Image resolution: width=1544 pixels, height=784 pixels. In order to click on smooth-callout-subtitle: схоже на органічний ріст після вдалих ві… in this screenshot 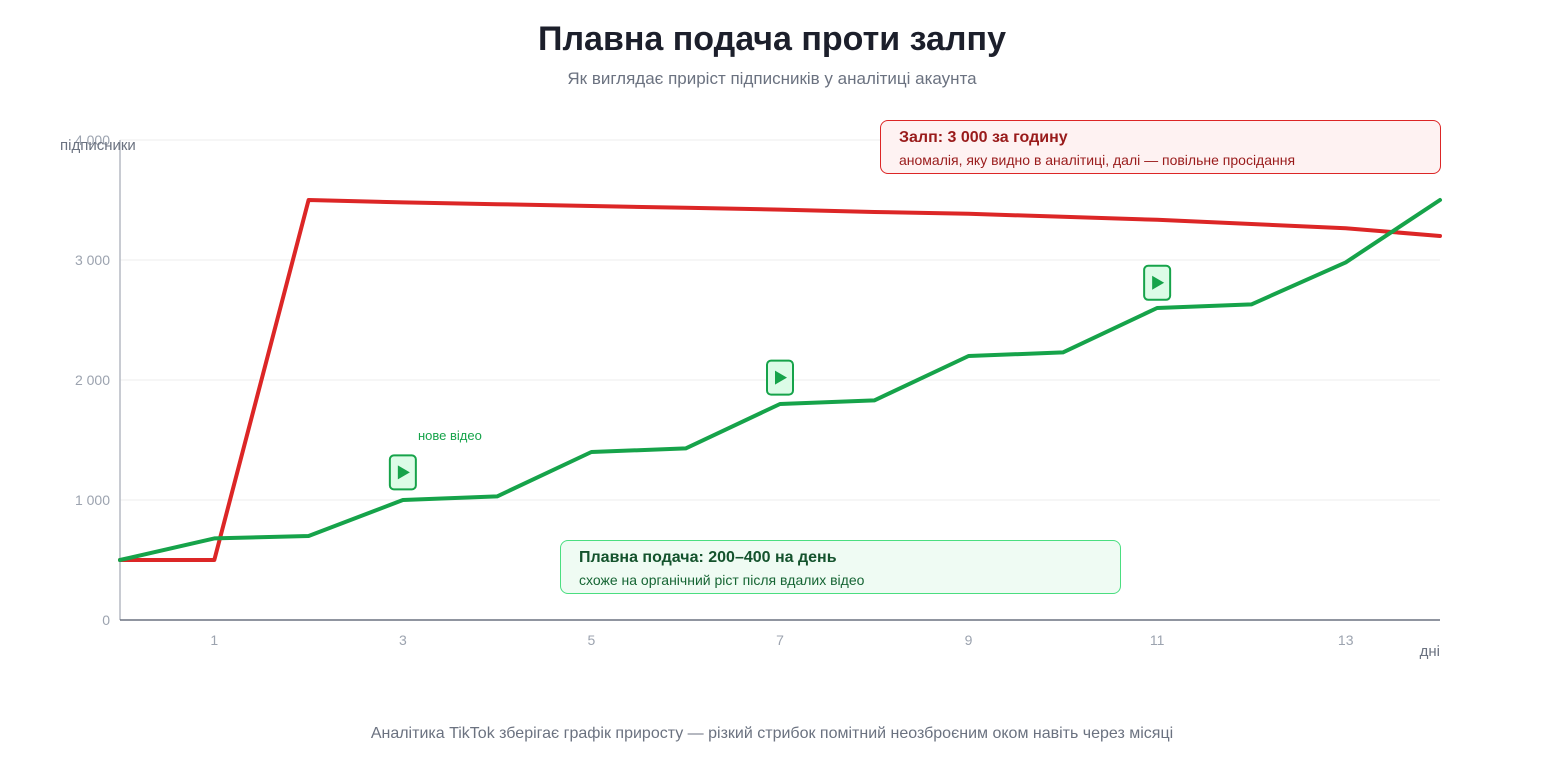, I will do `click(722, 580)`.